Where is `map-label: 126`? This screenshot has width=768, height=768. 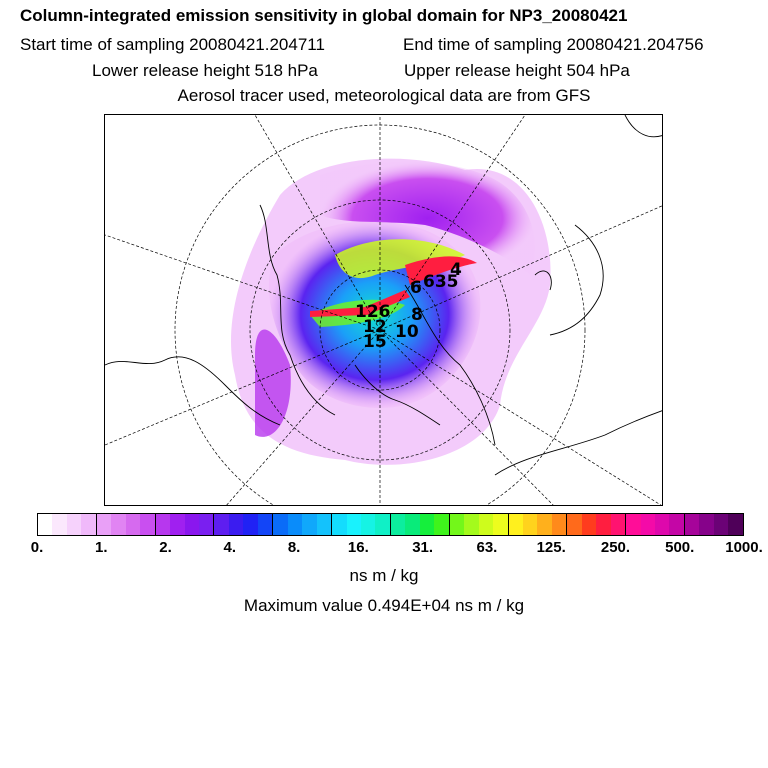
map-label: 126 is located at coordinates (373, 312).